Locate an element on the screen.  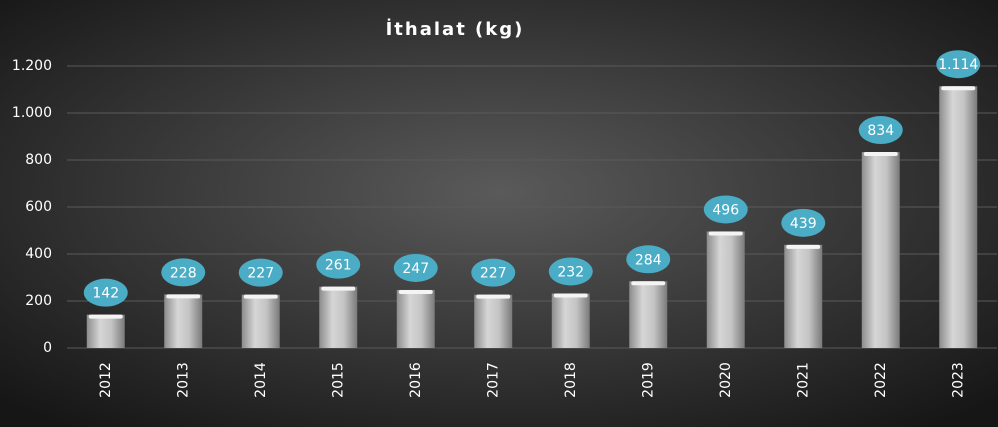
data-label: 261 is located at coordinates (338, 266).